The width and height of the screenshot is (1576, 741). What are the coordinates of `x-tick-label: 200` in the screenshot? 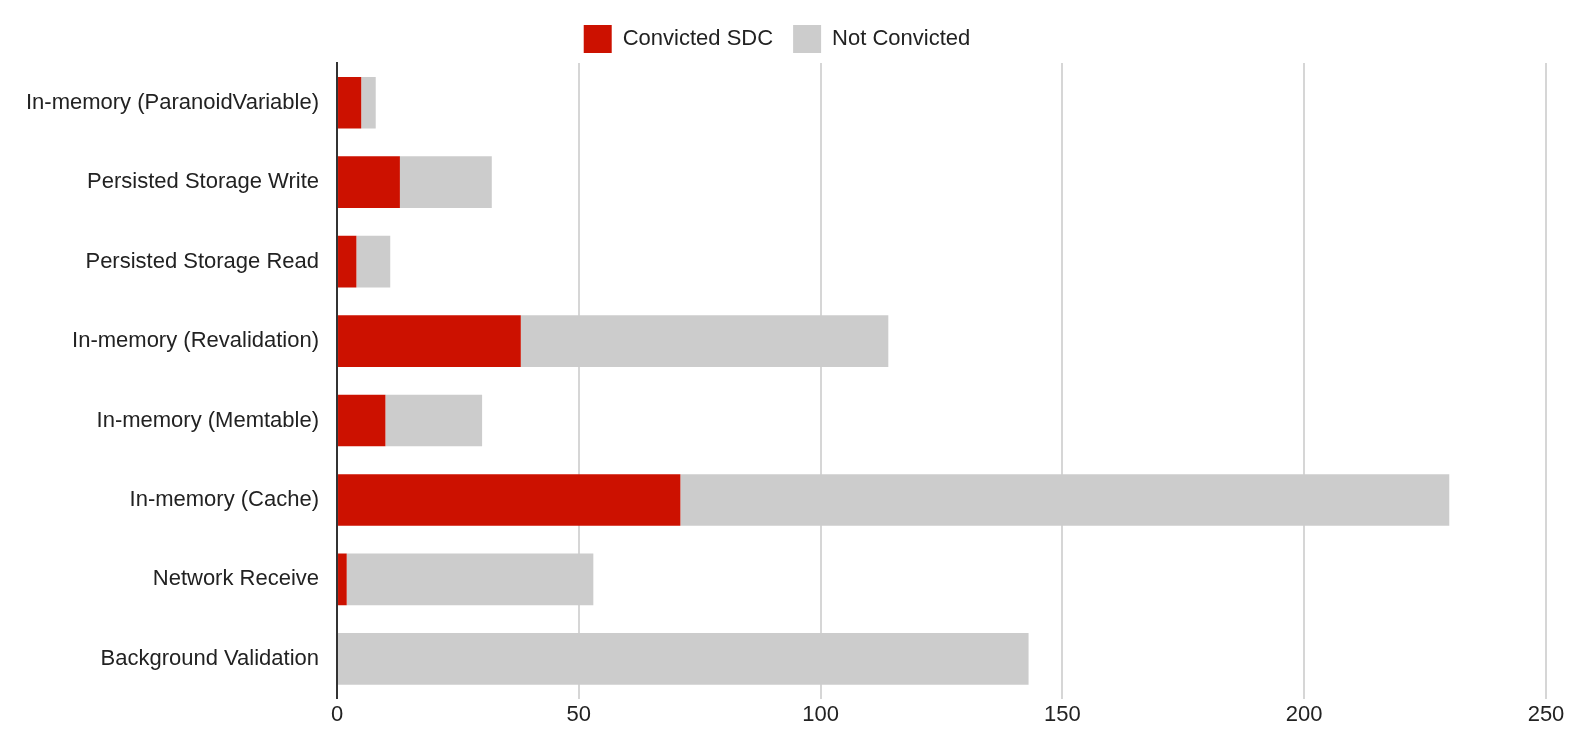 It's located at (1304, 713).